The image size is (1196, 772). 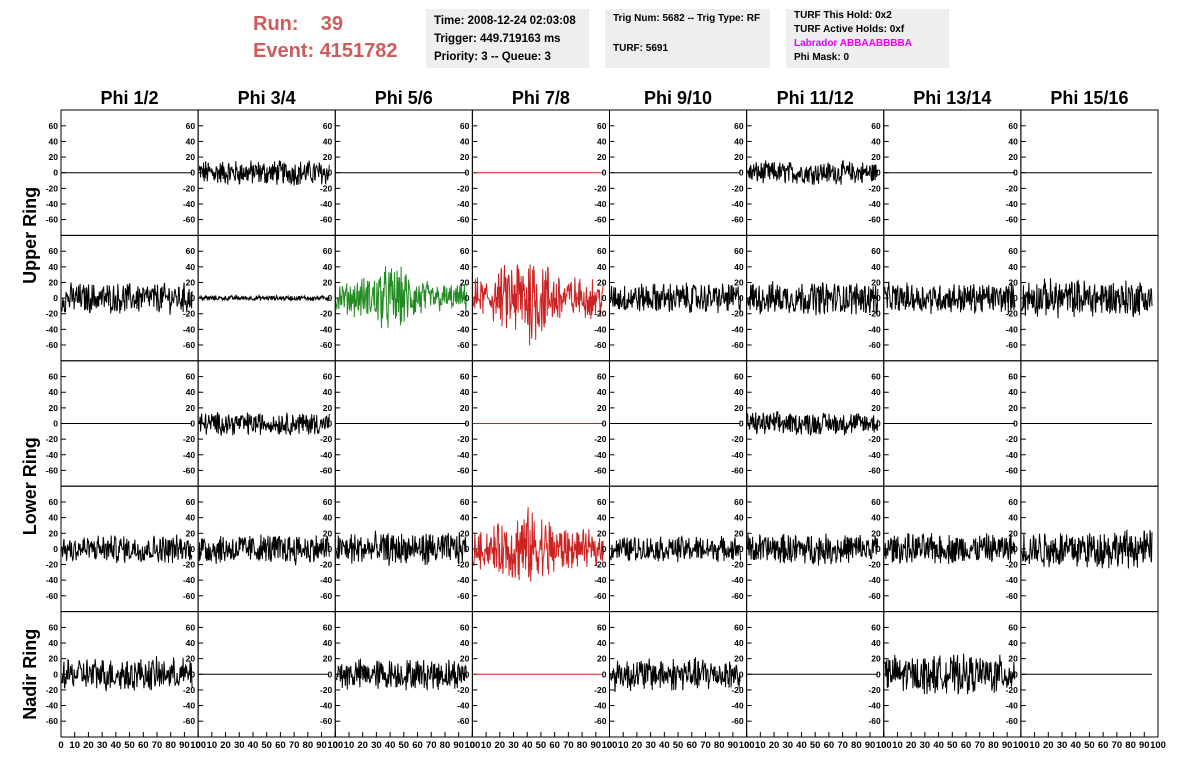 What do you see at coordinates (30, 674) in the screenshot?
I see `row-label: Nadir Ring` at bounding box center [30, 674].